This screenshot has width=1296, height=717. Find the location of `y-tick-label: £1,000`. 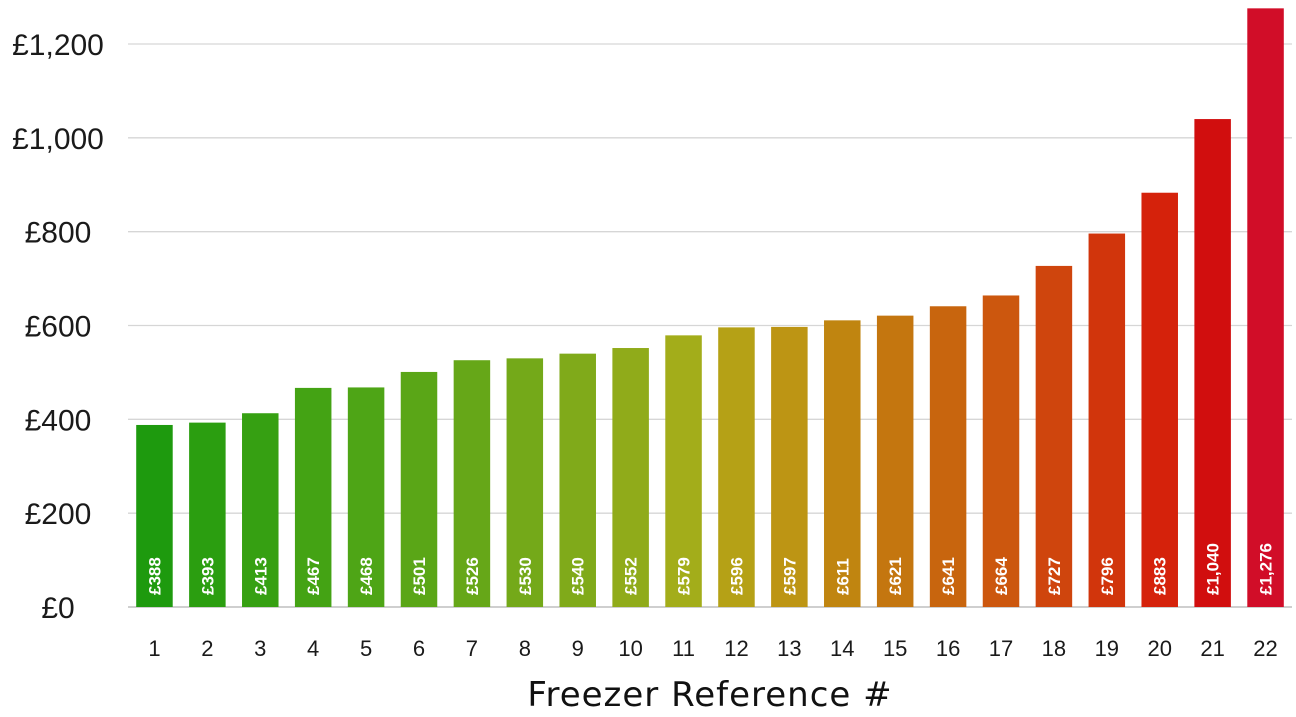

y-tick-label: £1,000 is located at coordinates (58, 139).